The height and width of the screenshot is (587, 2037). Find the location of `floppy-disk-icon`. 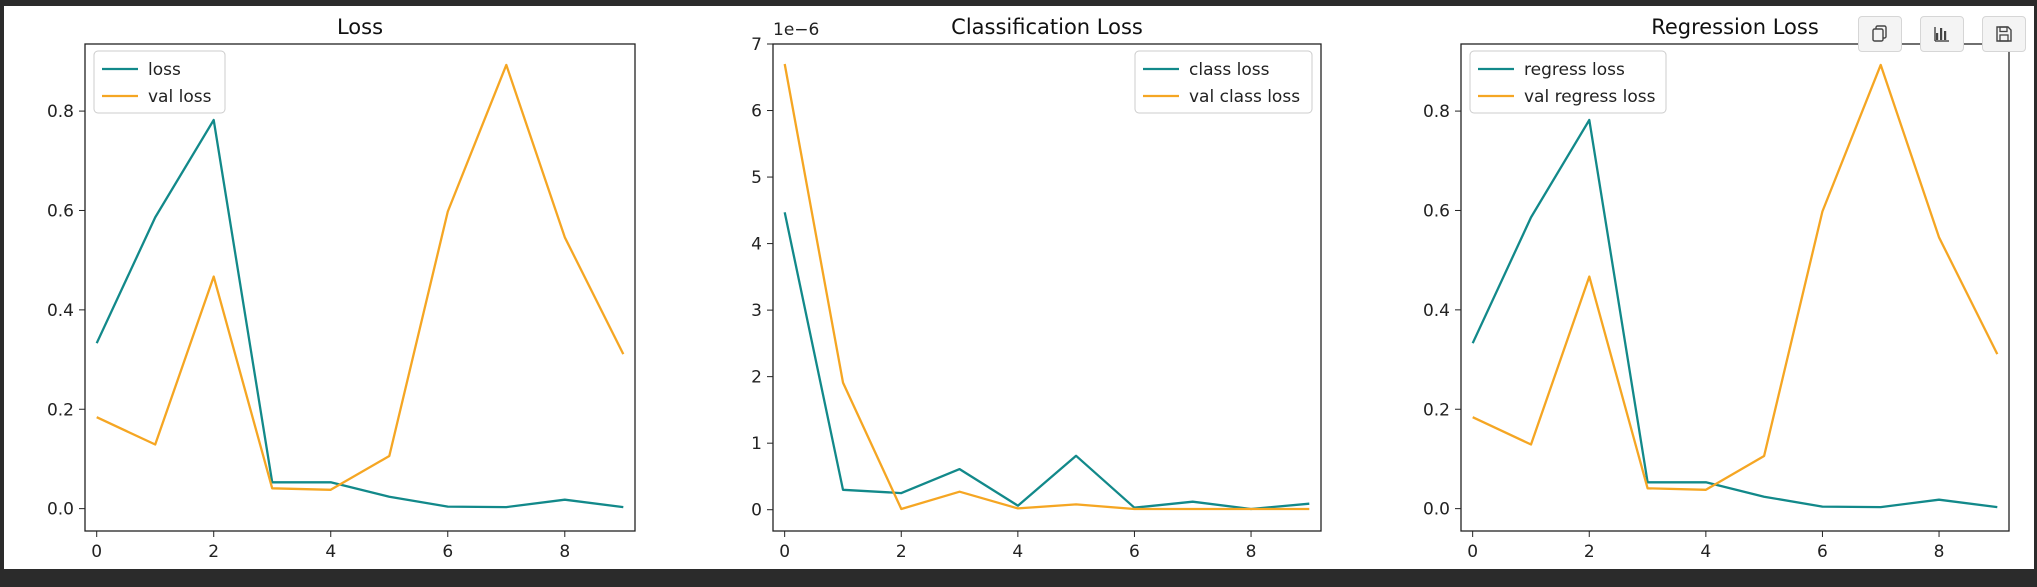

floppy-disk-icon is located at coordinates (2004, 34).